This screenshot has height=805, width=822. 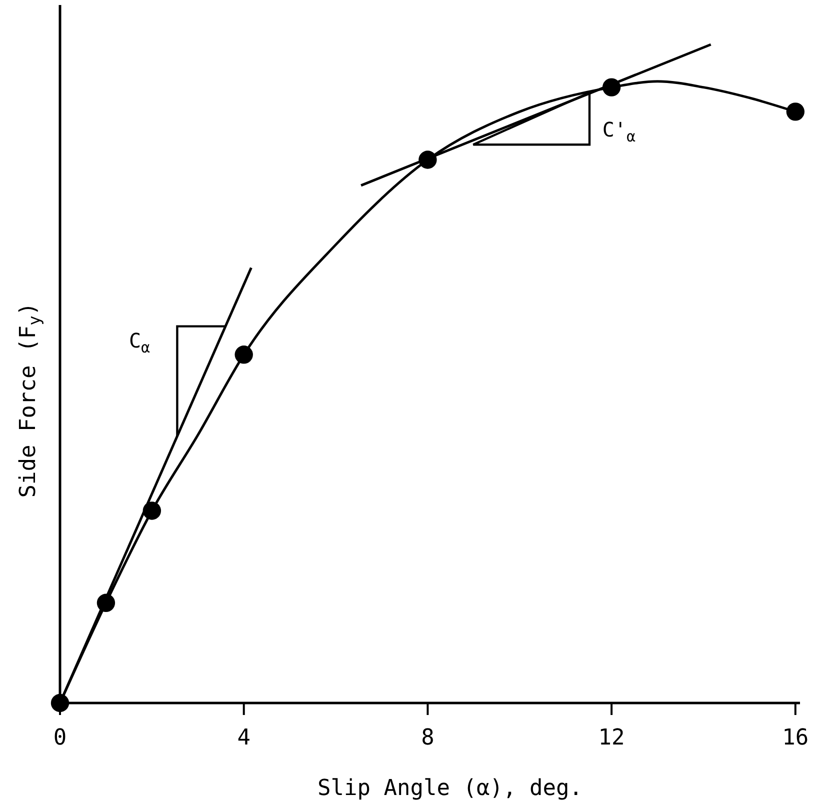 I want to click on x-tick-label: 0, so click(x=60, y=737).